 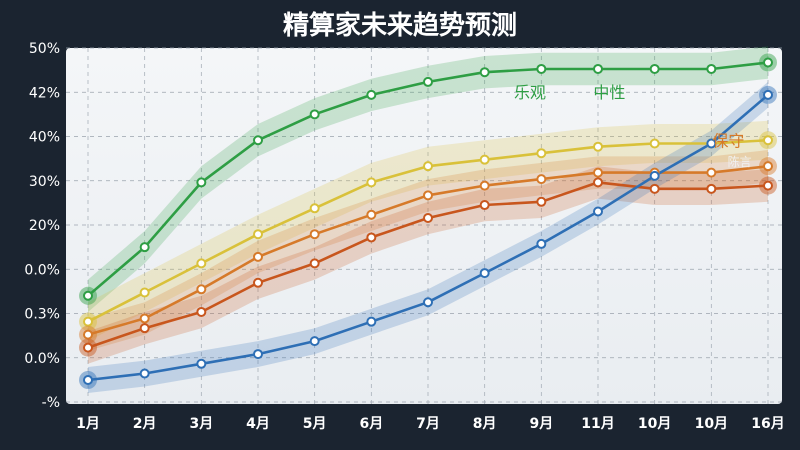 I want to click on y-tick-label: 40%, so click(x=44, y=138).